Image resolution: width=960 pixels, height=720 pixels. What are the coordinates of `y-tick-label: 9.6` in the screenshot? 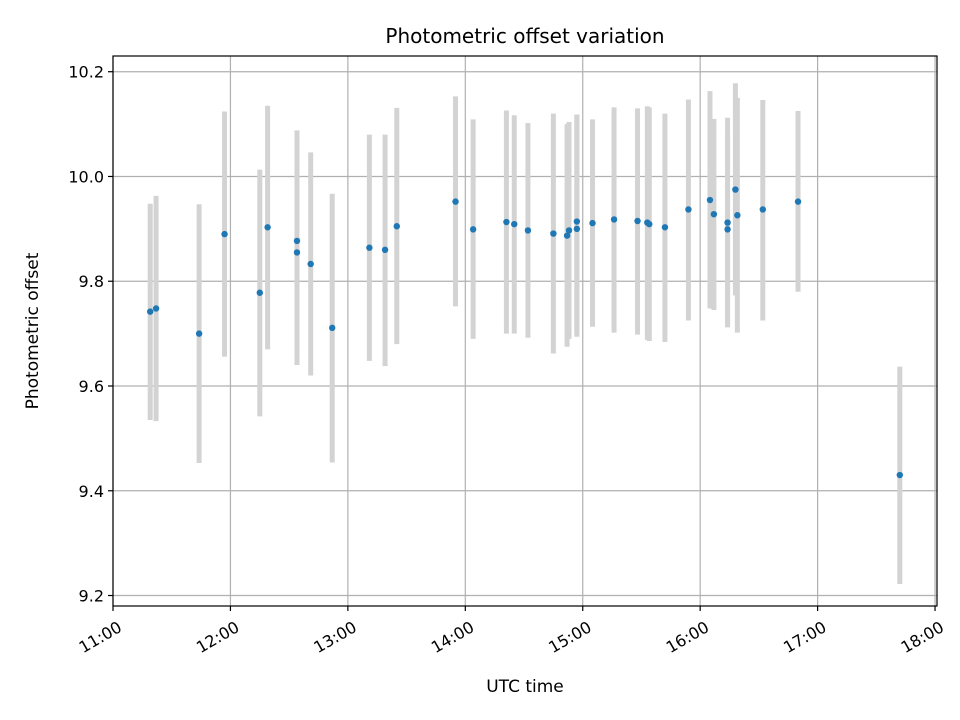 It's located at (91, 386).